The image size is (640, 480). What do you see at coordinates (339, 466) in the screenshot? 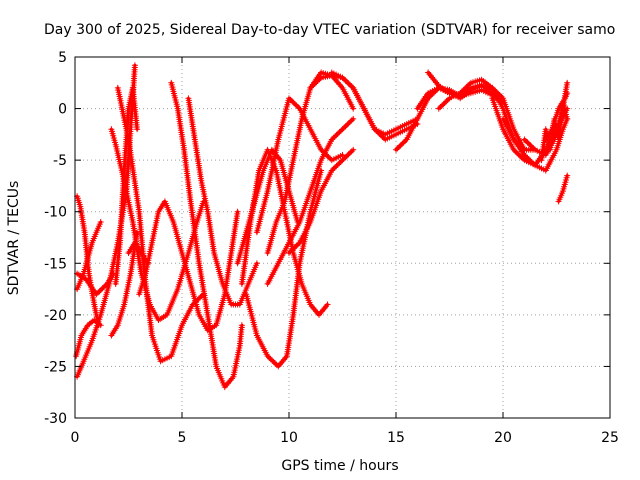
I see `x-axis-label: GPS time / hours` at bounding box center [339, 466].